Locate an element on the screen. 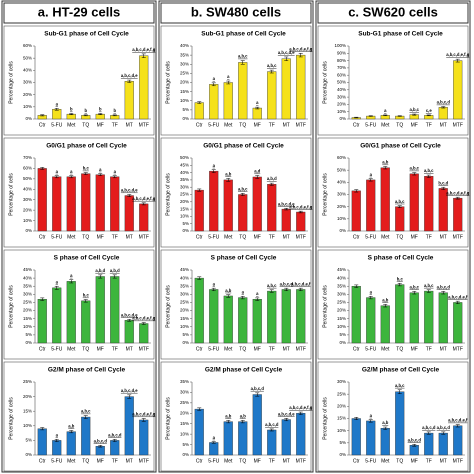 This screenshot has width=474, height=474. y-tick-label: 35% is located at coordinates (184, 179).